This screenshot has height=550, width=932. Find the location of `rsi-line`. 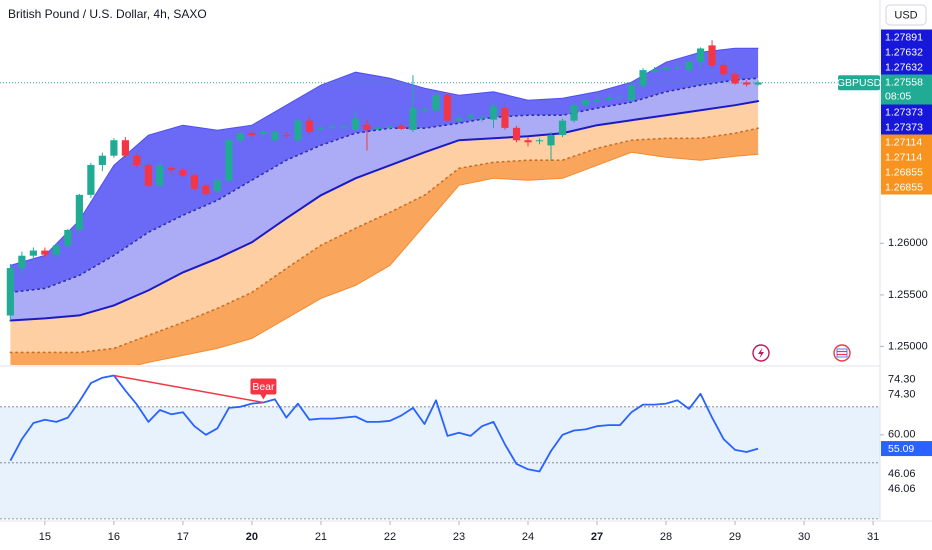

rsi-line is located at coordinates (384, 423).